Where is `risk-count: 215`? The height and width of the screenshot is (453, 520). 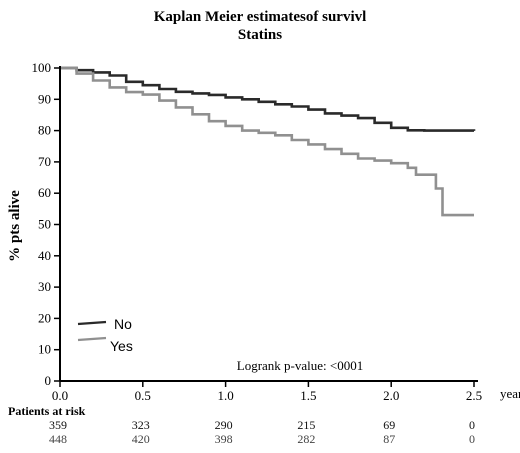 risk-count: 215 is located at coordinates (306, 425).